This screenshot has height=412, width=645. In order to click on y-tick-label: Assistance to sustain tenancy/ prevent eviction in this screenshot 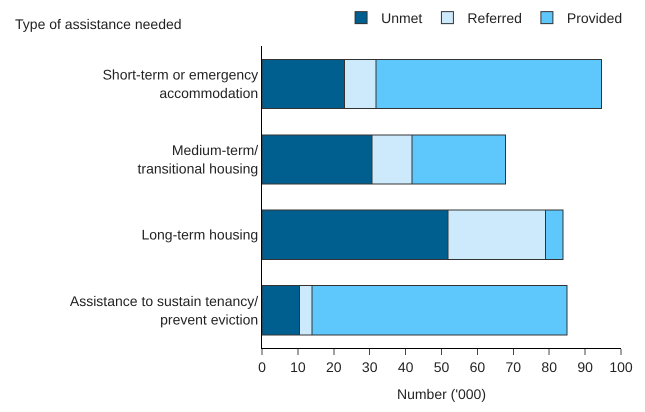, I will do `click(164, 310)`.